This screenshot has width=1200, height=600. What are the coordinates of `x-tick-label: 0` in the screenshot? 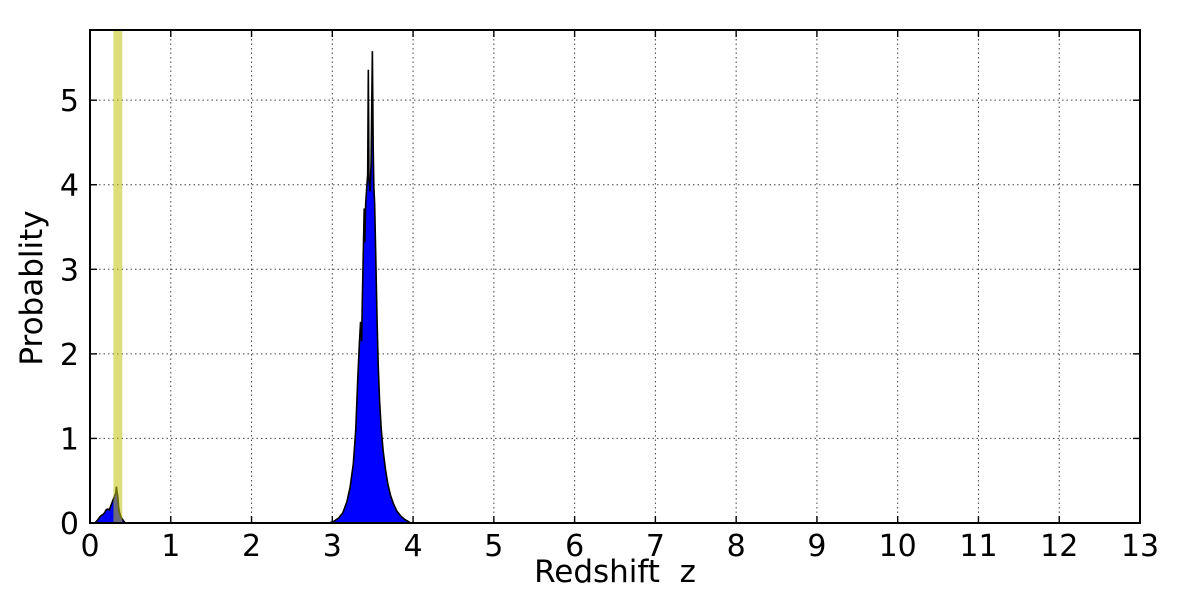 It's located at (89, 546).